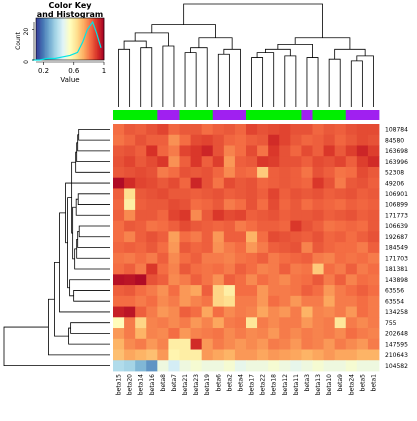 Image resolution: width=417 pixels, height=421 pixels. Describe the element at coordinates (396, 130) in the screenshot. I see `row-label: 108784` at that location.